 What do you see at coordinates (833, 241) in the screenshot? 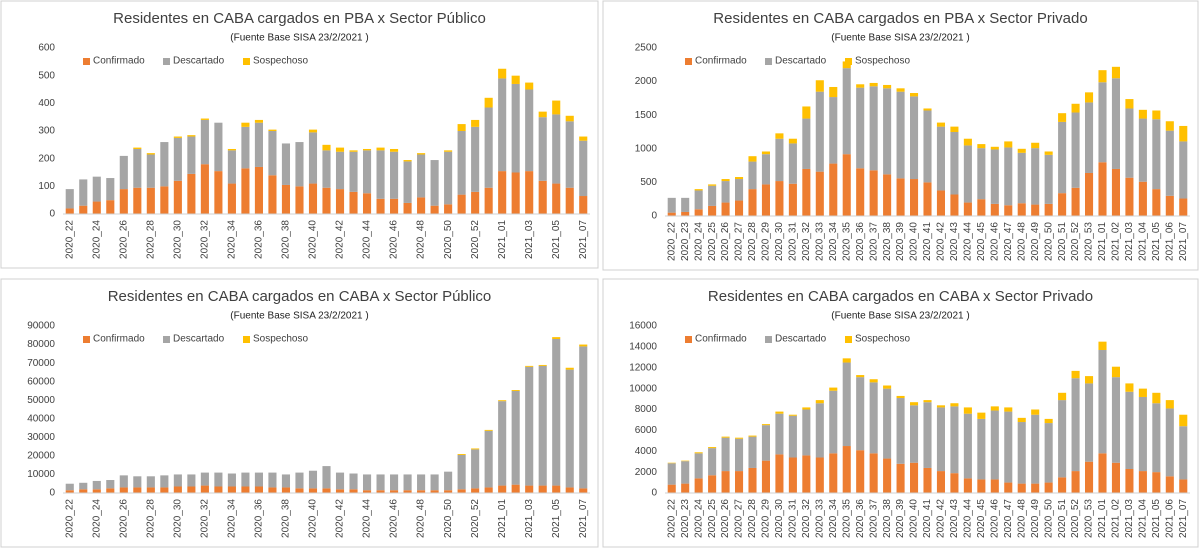
I see `x-tick-label: 2020_34` at bounding box center [833, 241].